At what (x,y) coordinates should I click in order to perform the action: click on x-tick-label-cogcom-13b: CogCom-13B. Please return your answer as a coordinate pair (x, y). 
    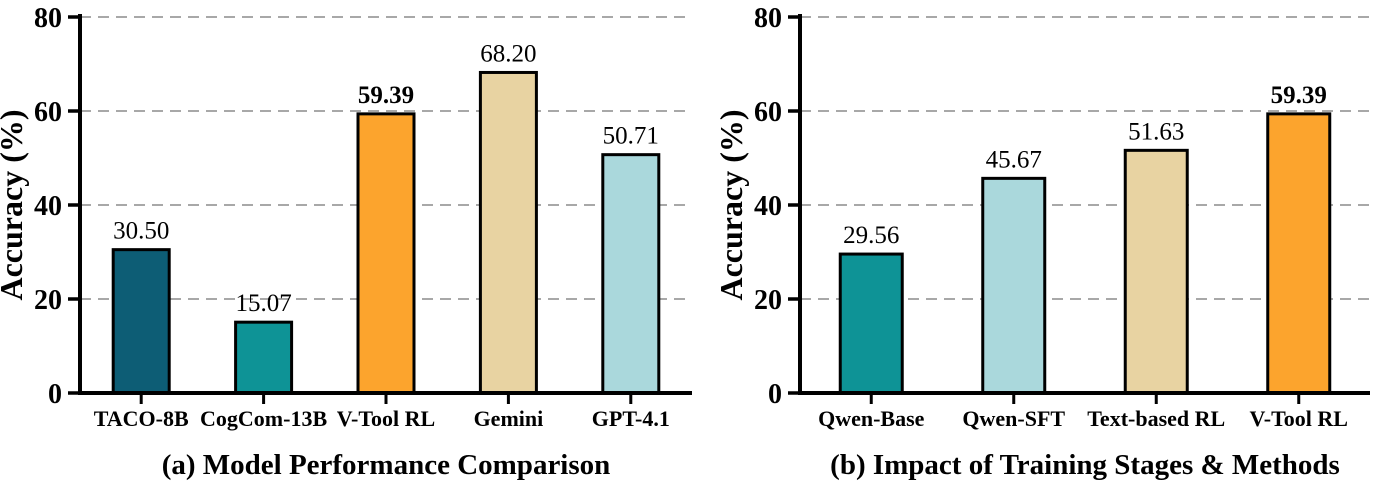
    Looking at the image, I should click on (263, 418).